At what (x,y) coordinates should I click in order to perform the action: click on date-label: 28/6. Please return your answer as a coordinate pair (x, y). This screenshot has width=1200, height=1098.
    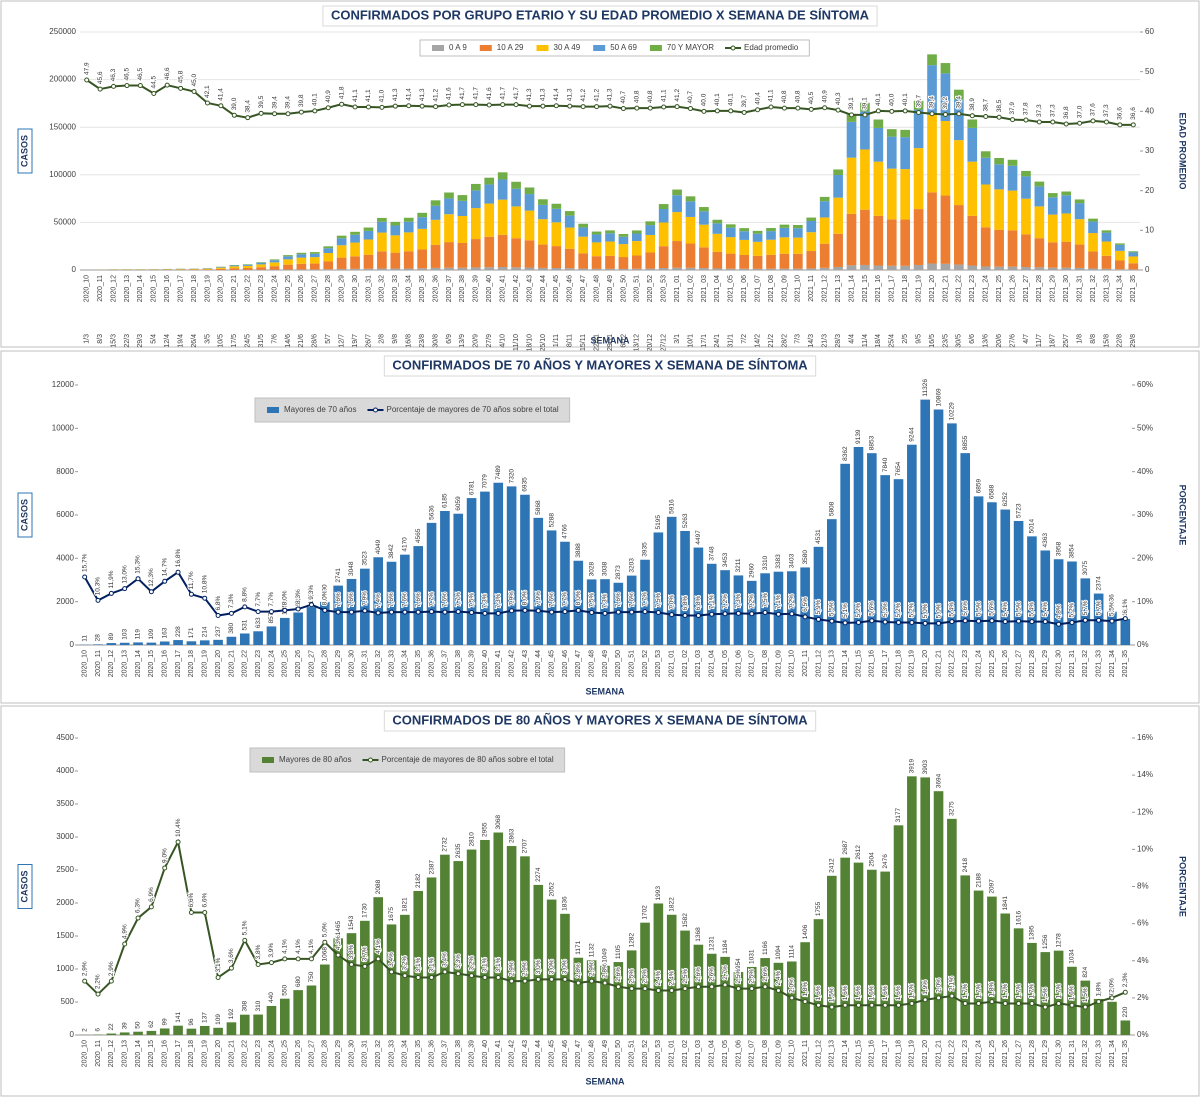
    Looking at the image, I should click on (315, 341).